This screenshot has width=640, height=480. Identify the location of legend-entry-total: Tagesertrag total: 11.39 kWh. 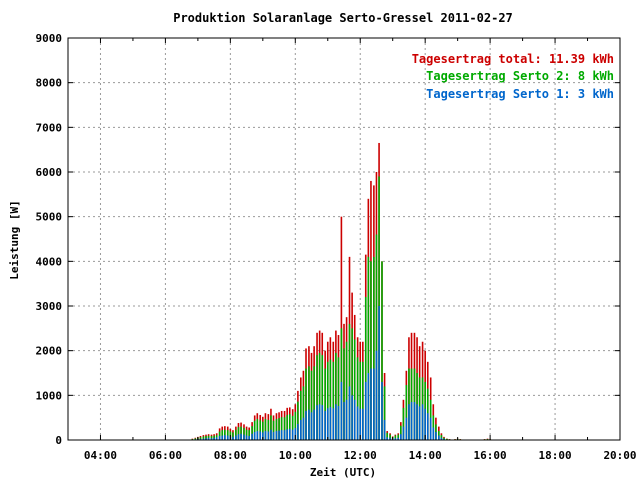
(513, 59).